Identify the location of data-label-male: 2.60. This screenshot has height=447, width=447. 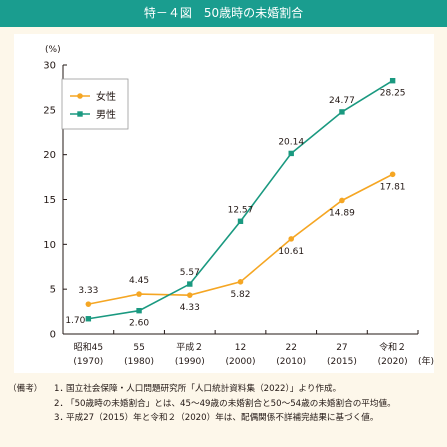
(139, 324).